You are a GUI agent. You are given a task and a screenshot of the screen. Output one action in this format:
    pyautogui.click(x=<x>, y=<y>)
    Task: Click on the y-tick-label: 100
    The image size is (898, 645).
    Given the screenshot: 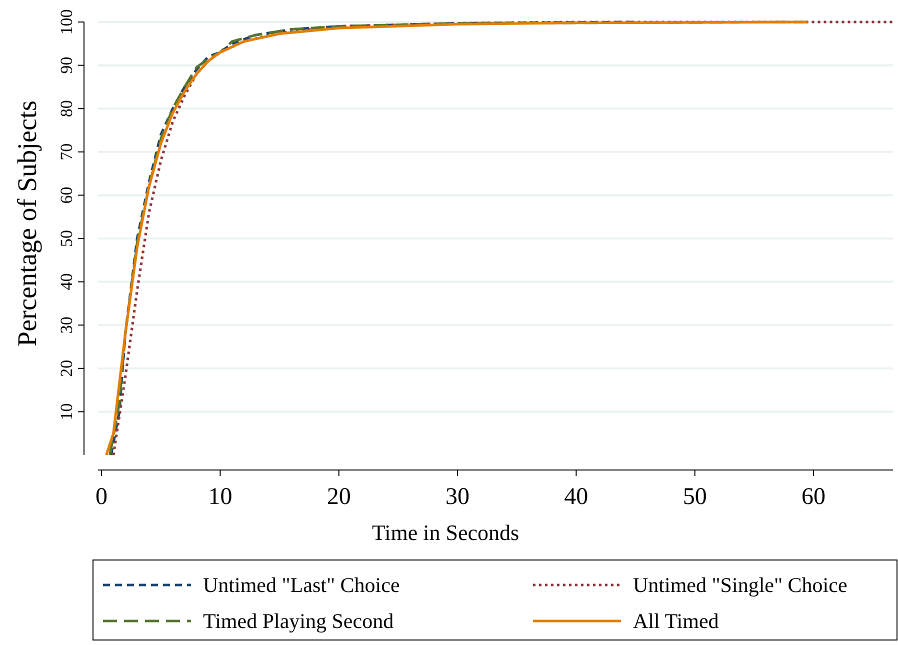 What is the action you would take?
    pyautogui.click(x=66, y=22)
    